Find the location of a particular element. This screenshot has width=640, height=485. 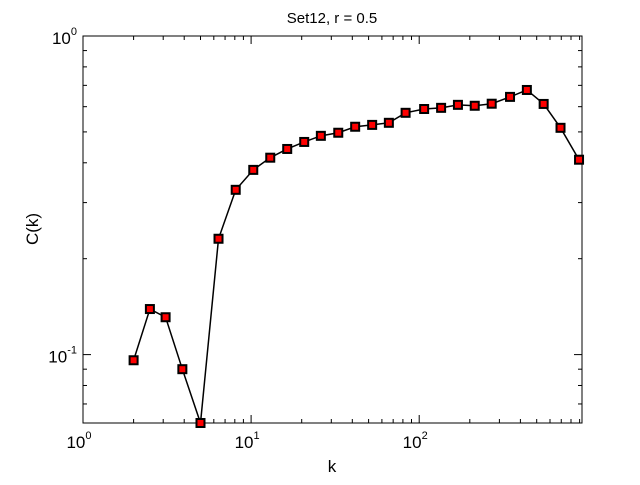

x-tick-label: 10⁰ is located at coordinates (78, 441).